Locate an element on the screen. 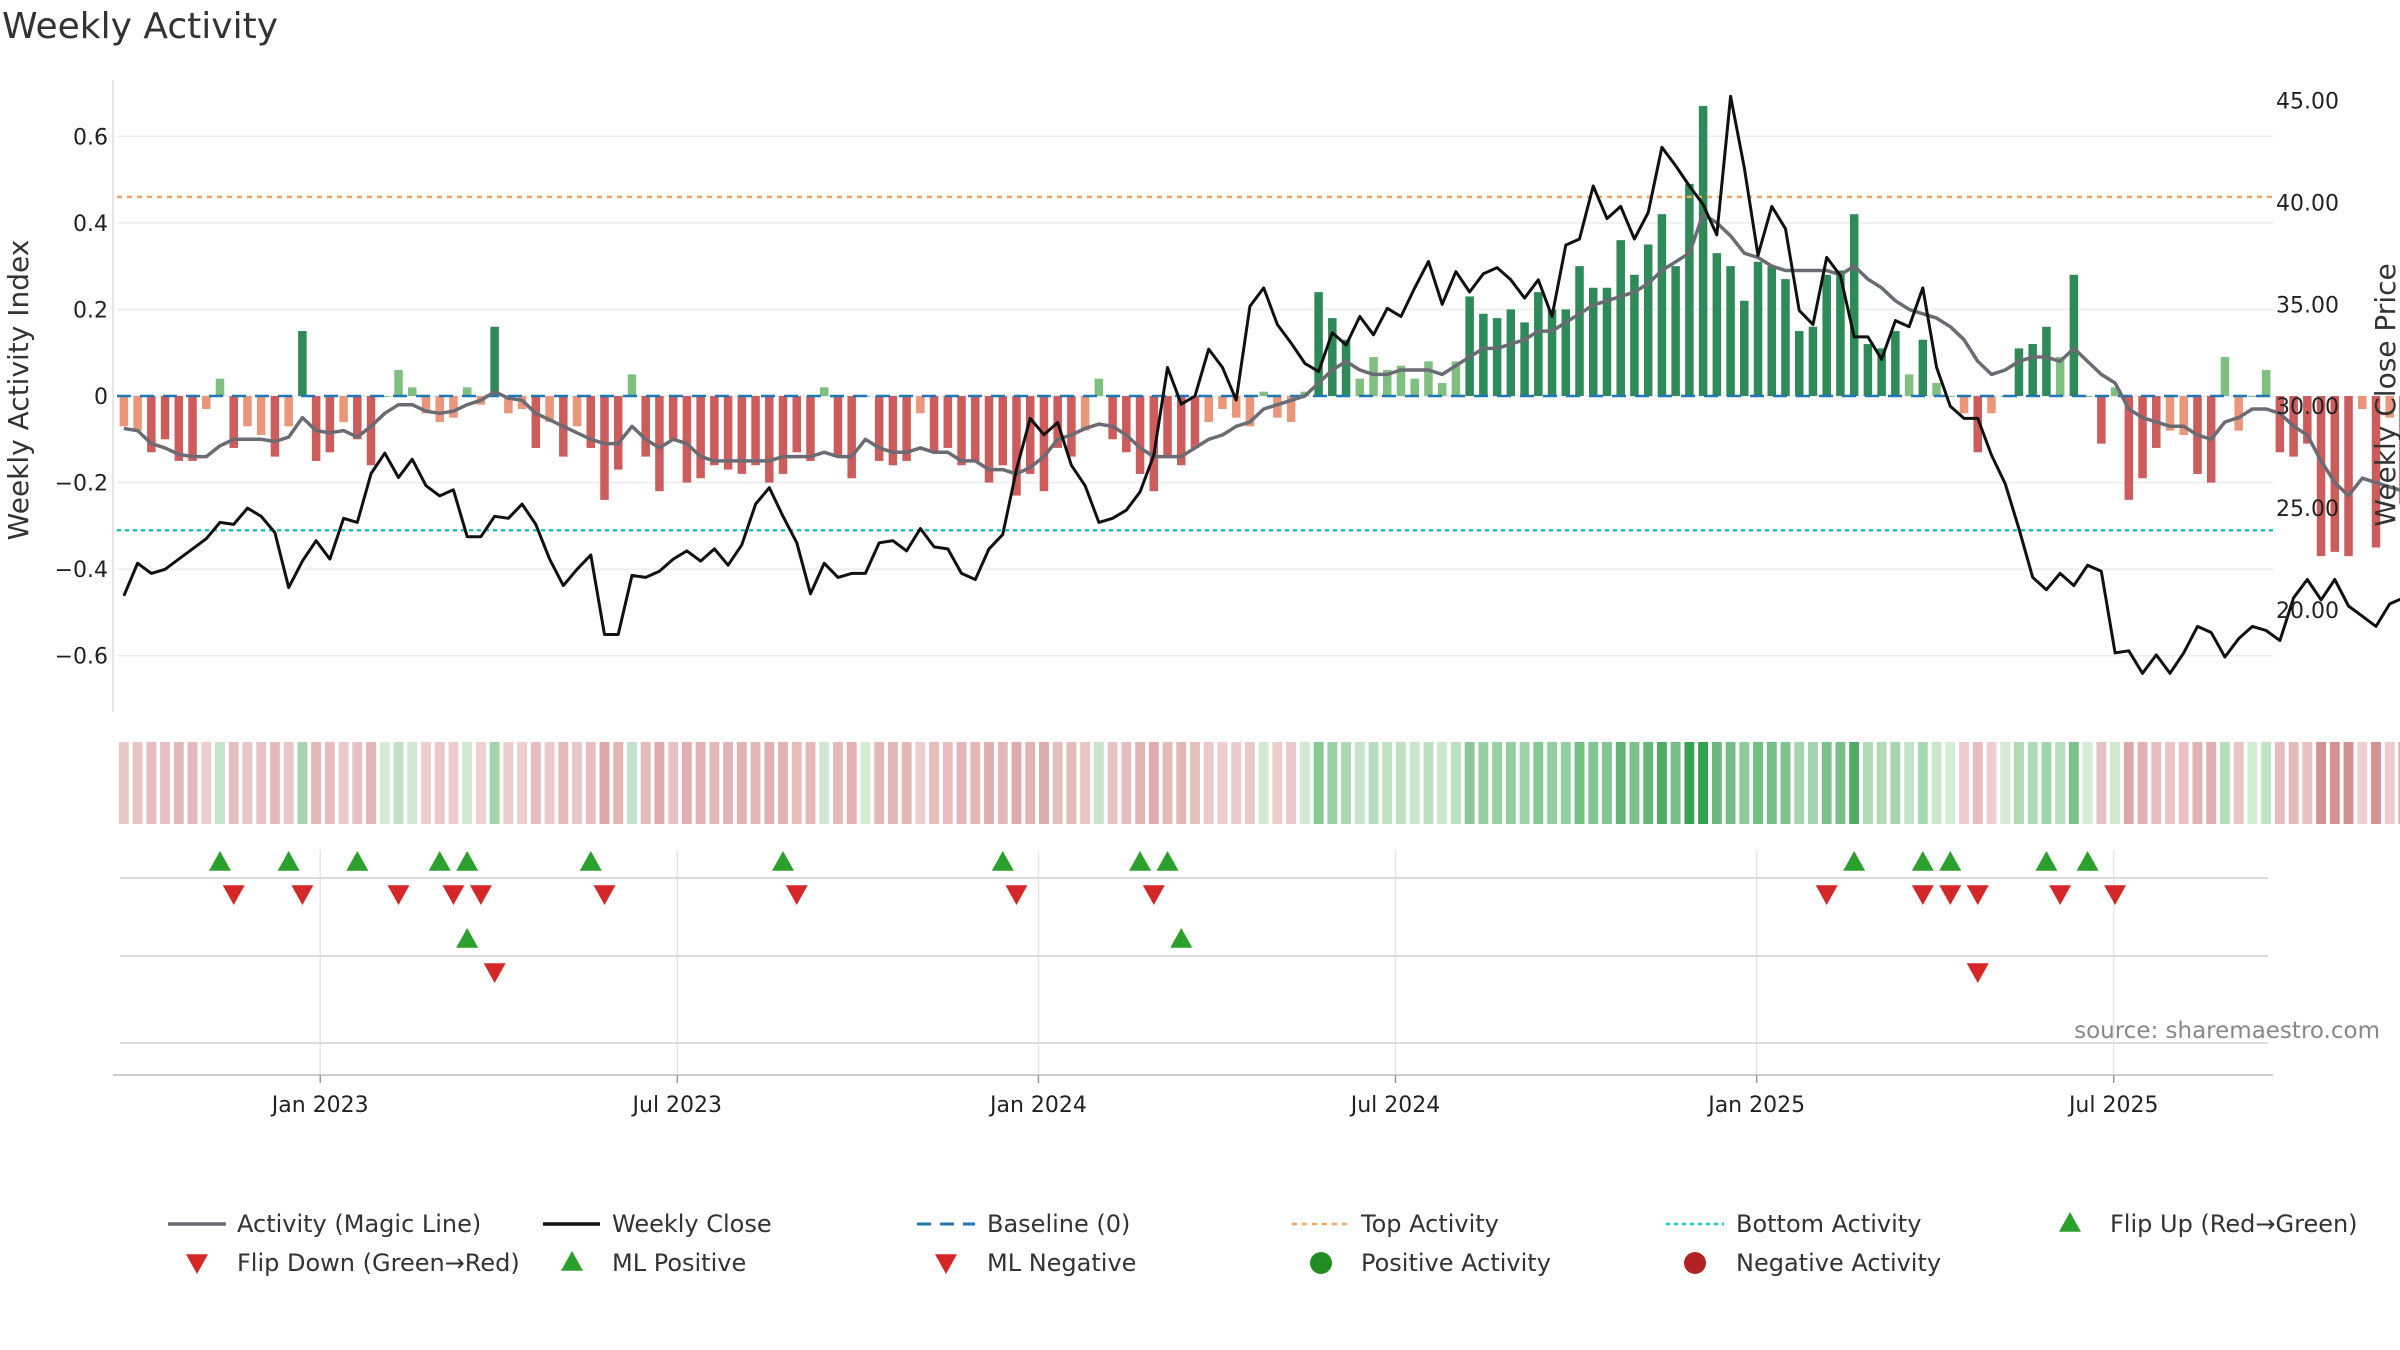  y-tick-left: −0.2 is located at coordinates (81, 484).